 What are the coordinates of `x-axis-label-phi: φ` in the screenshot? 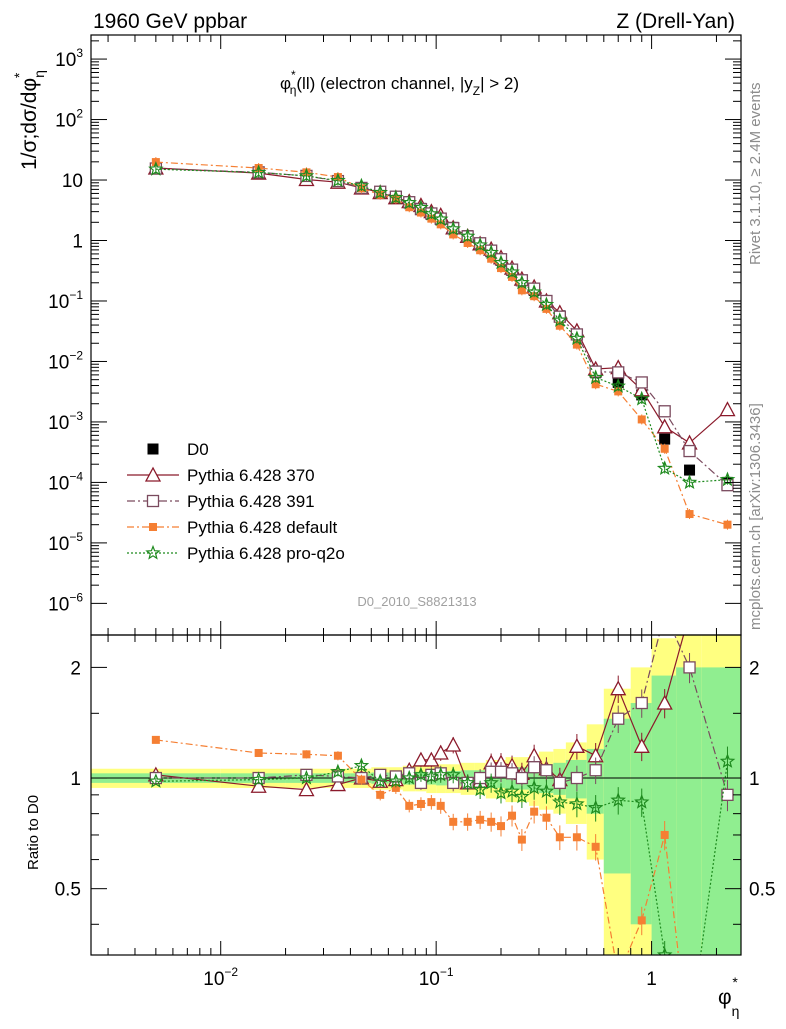 It's located at (725, 997).